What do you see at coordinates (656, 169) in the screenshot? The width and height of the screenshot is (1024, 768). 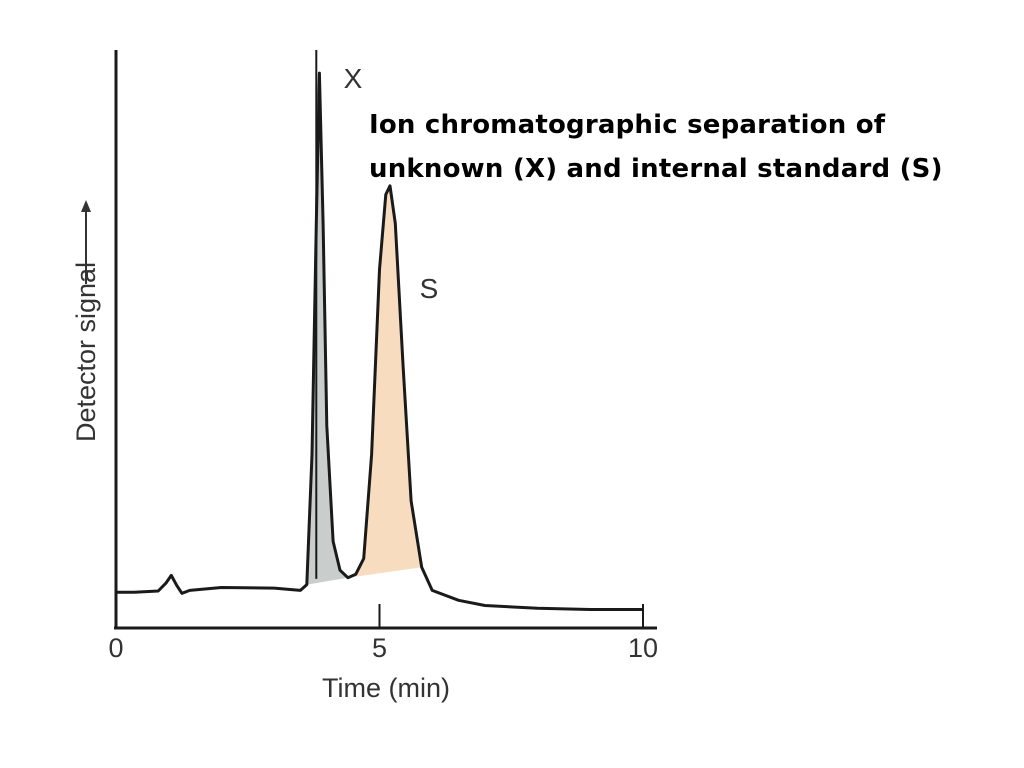 I see `chart-title-line-2: unknown (X) and internal standard (S)` at bounding box center [656, 169].